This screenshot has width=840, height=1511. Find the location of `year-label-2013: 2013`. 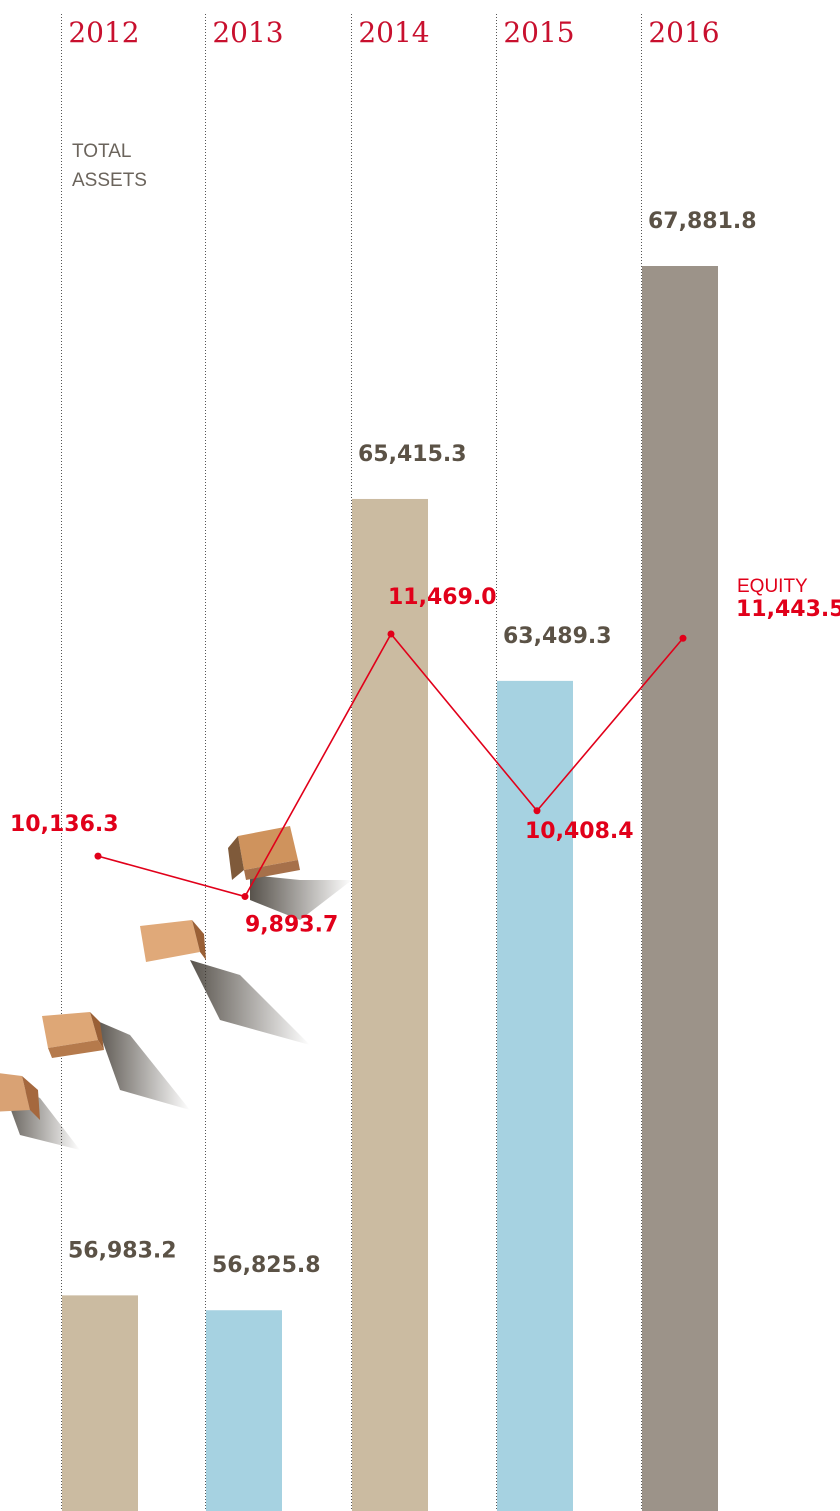

year-label-2013: 2013 is located at coordinates (247, 32).